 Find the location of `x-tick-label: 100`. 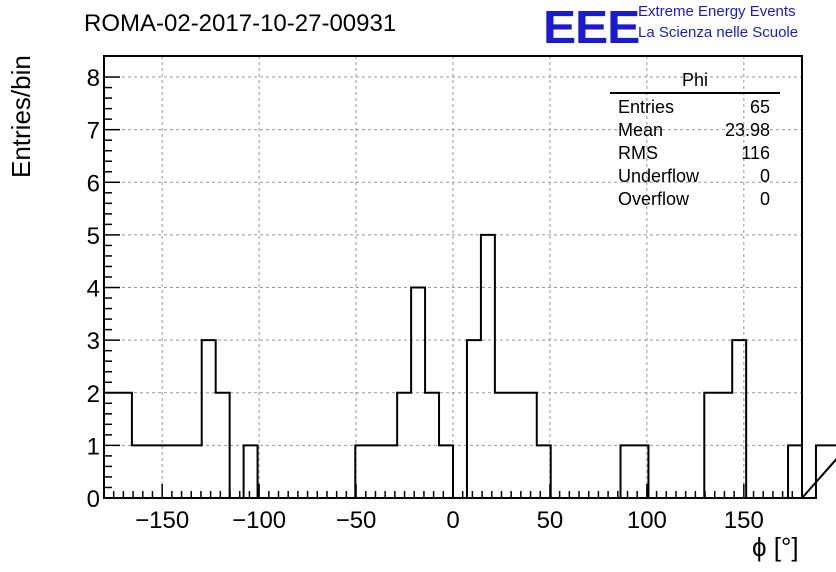

x-tick-label: 100 is located at coordinates (647, 520).